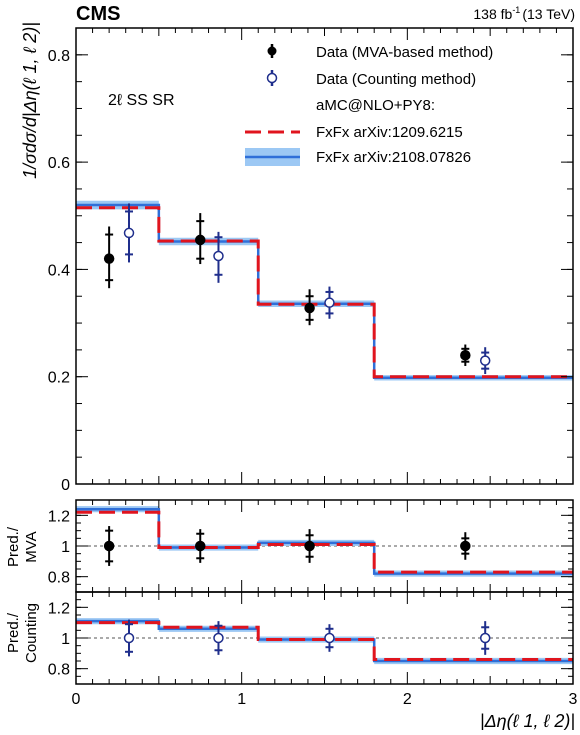 The width and height of the screenshot is (580, 735). What do you see at coordinates (241, 699) in the screenshot?
I see `x-tick-label: 1` at bounding box center [241, 699].